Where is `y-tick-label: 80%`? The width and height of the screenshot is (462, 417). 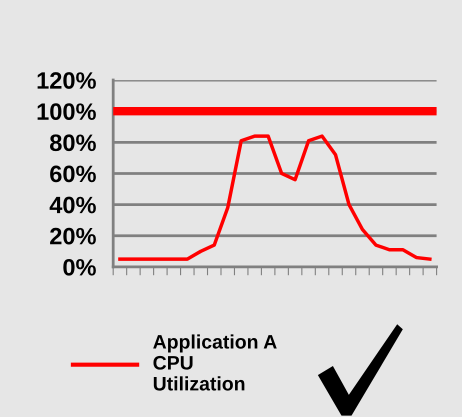 y-tick-label: 80% is located at coordinates (73, 143).